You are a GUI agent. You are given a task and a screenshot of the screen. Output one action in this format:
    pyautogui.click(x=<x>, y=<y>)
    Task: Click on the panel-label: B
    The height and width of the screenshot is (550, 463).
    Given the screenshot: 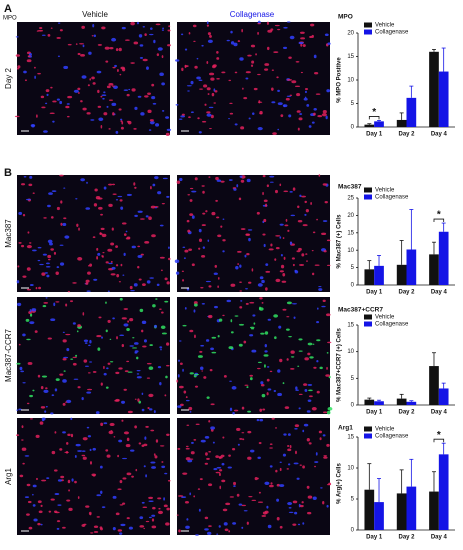 What is the action you would take?
    pyautogui.click(x=8, y=173)
    